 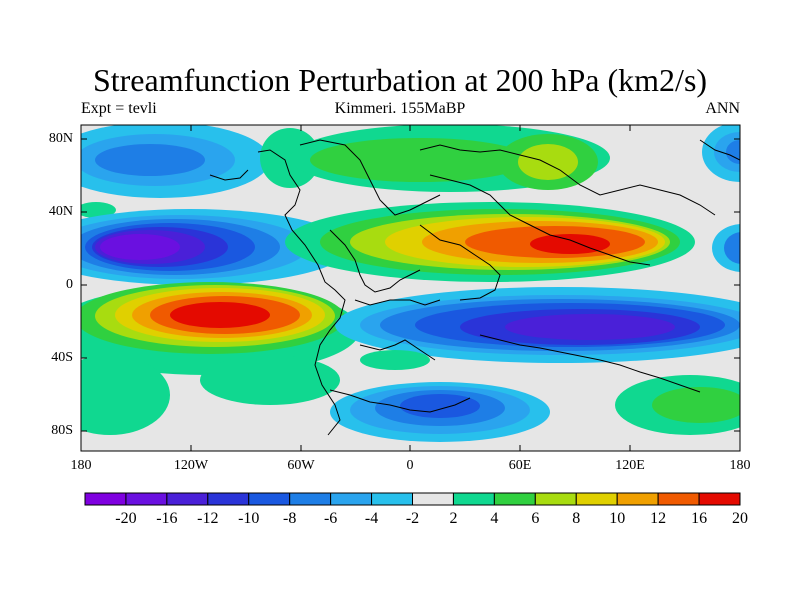 I want to click on lon-tick-label: 0, so click(x=410, y=465).